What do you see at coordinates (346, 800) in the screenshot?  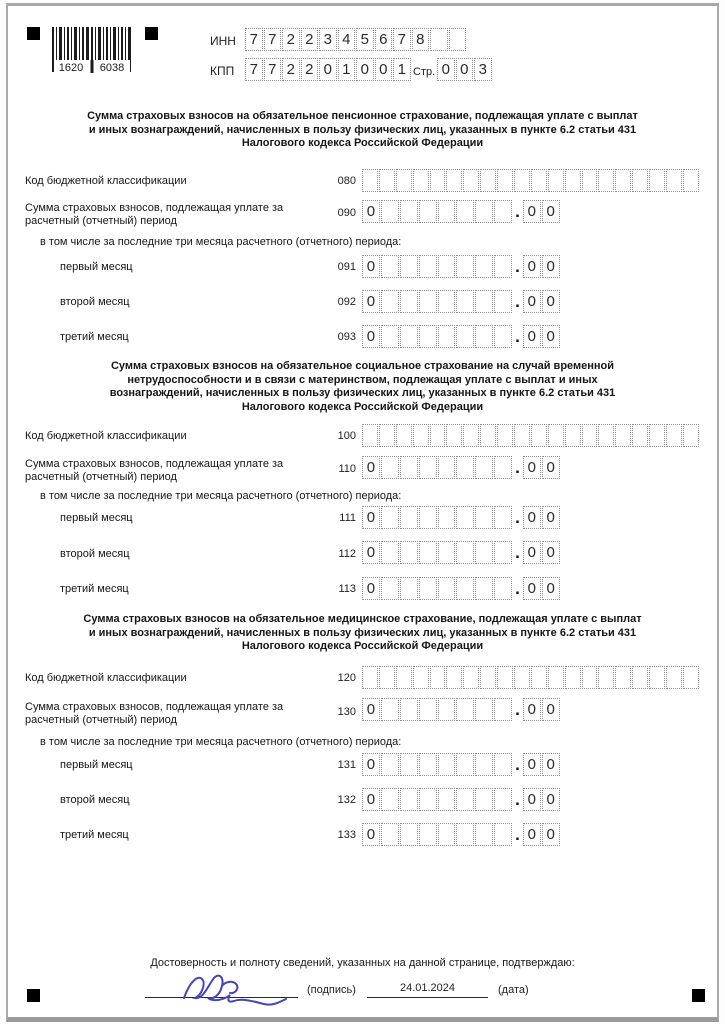 I see `field-code-132: 132` at bounding box center [346, 800].